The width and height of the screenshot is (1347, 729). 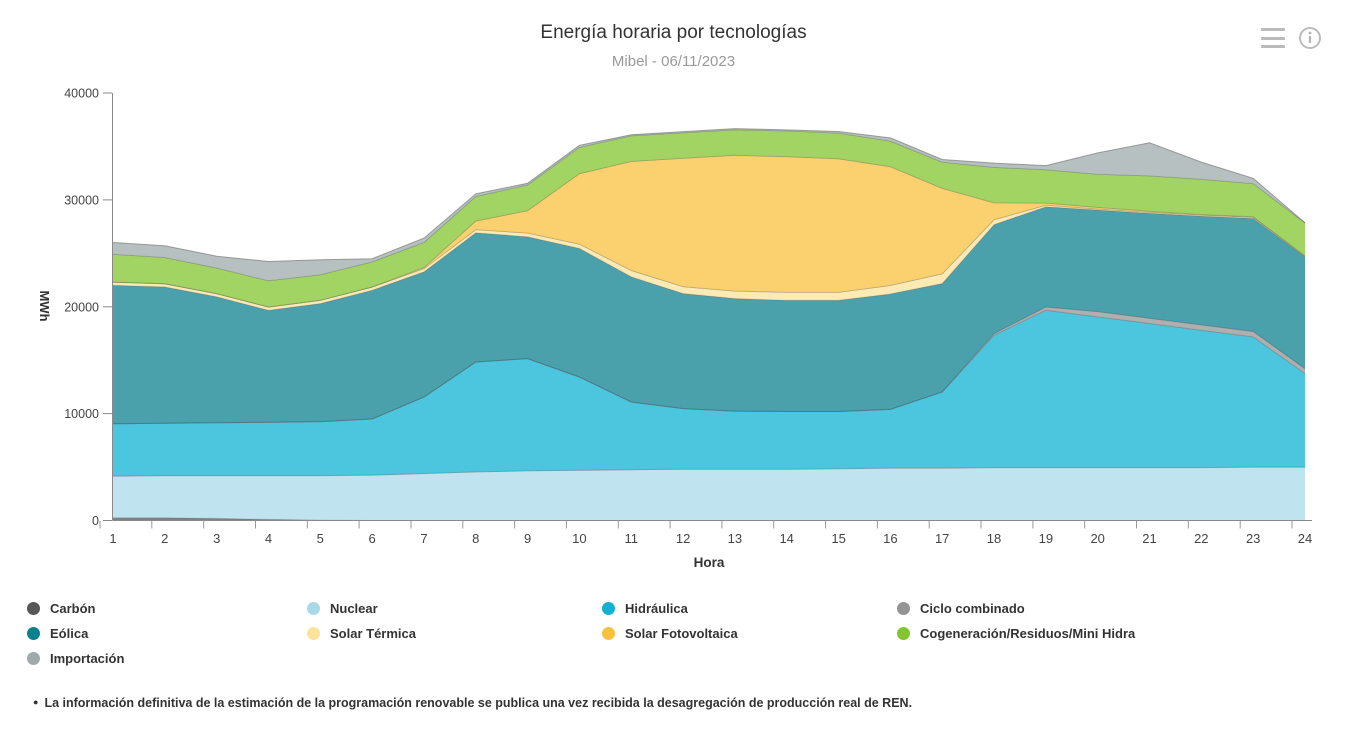 What do you see at coordinates (268, 538) in the screenshot?
I see `x-tick-label: 4` at bounding box center [268, 538].